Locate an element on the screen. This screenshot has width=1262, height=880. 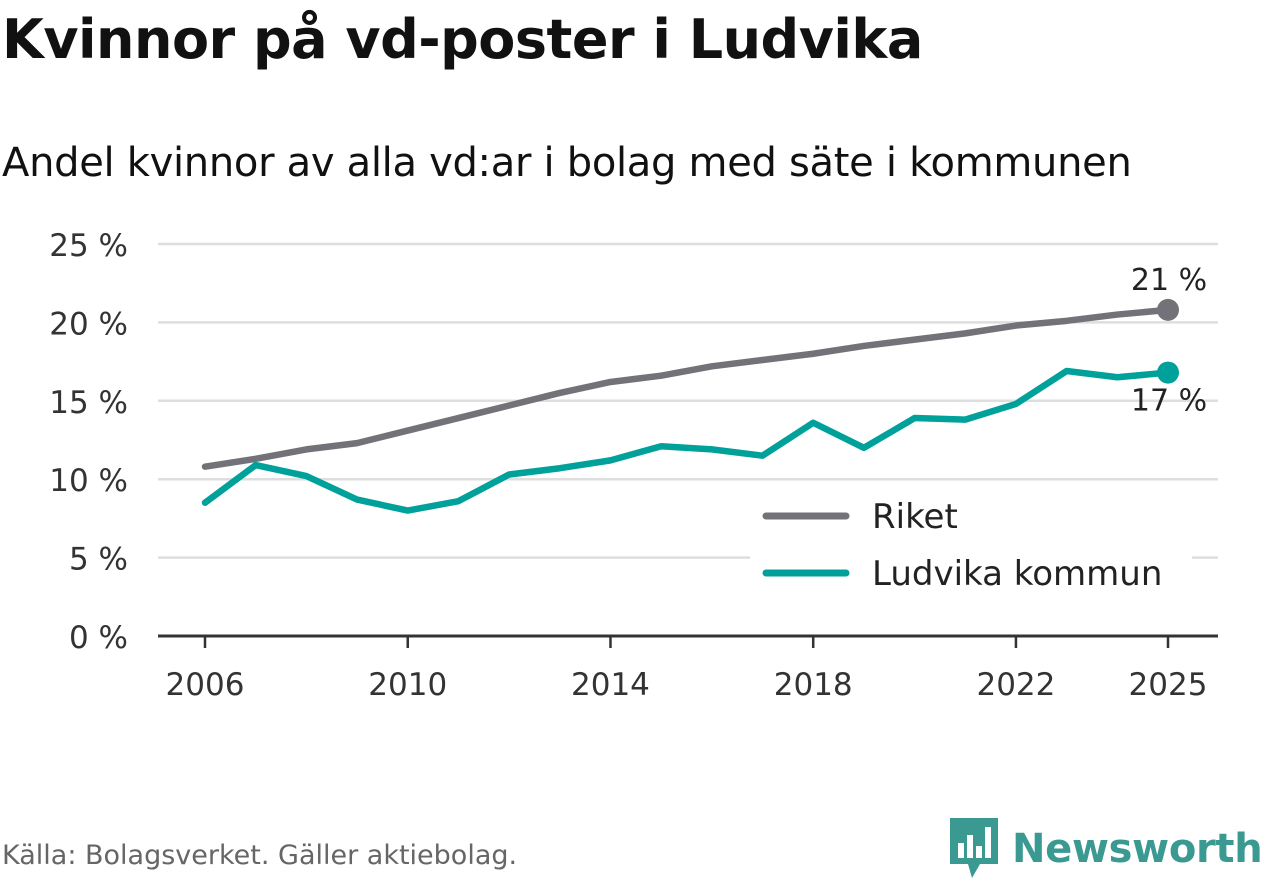
y-tick-label: 0 % is located at coordinates (98, 638).